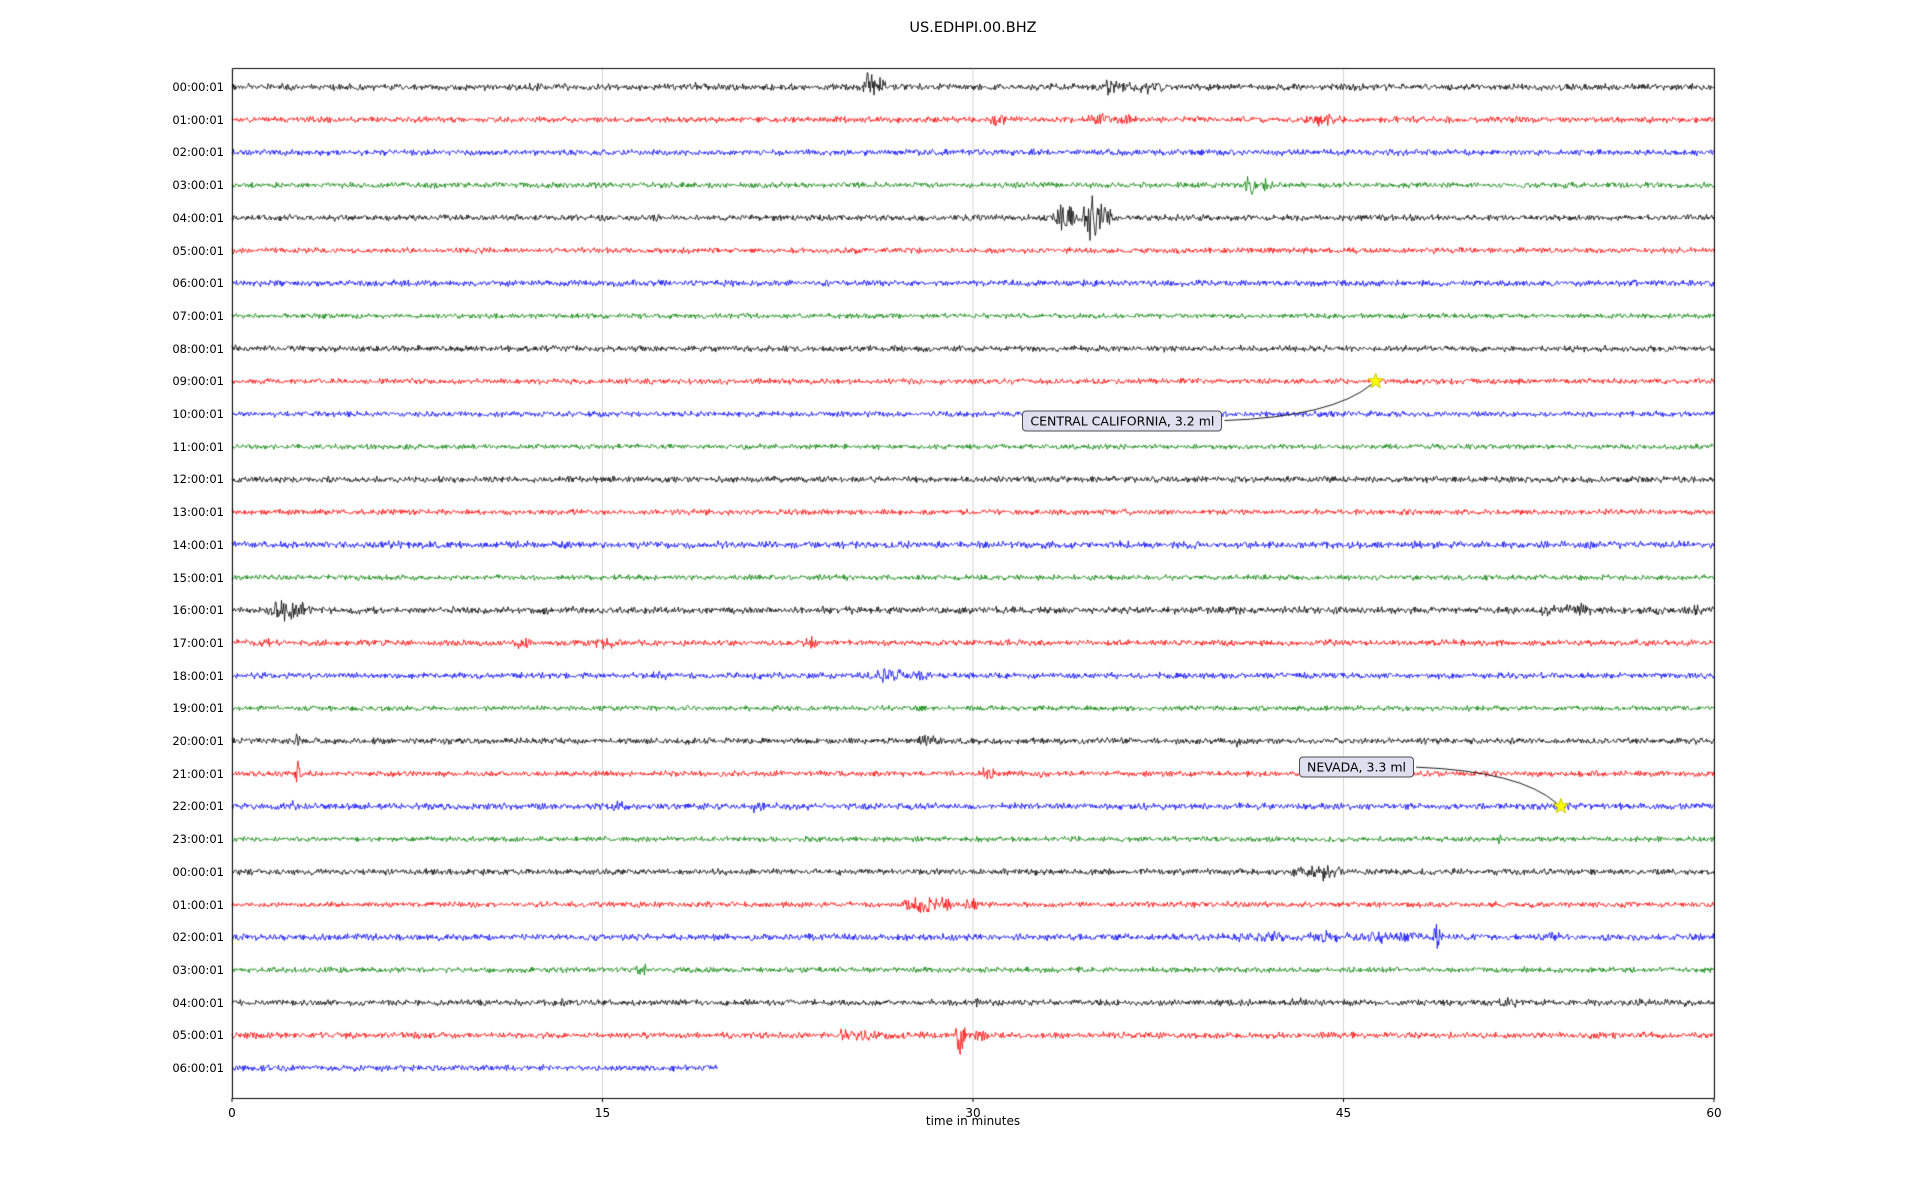  Describe the element at coordinates (198, 806) in the screenshot. I see `y-tick-label: 22:00:01` at that location.